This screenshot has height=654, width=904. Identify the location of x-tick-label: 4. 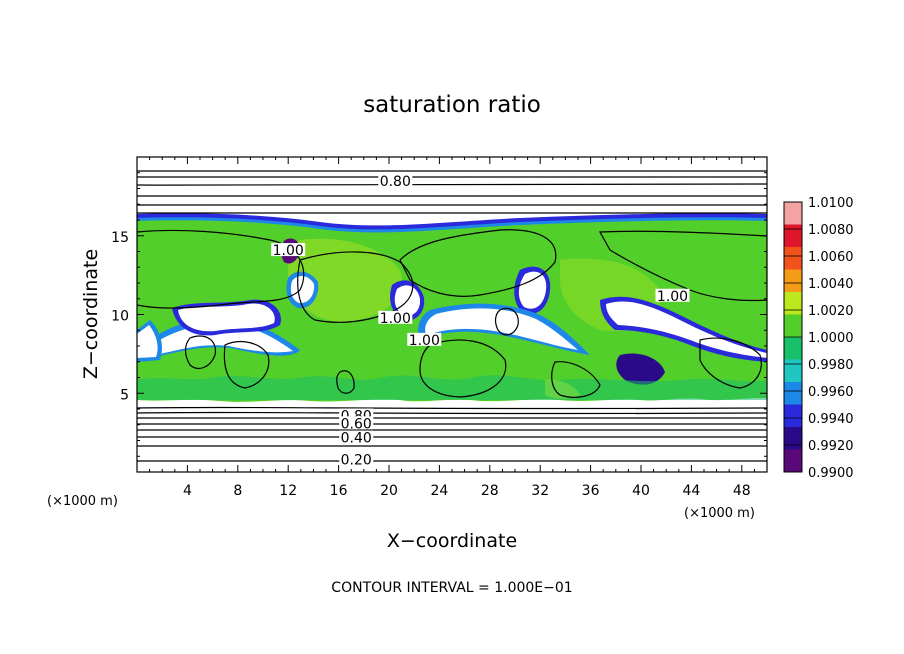
(187, 491).